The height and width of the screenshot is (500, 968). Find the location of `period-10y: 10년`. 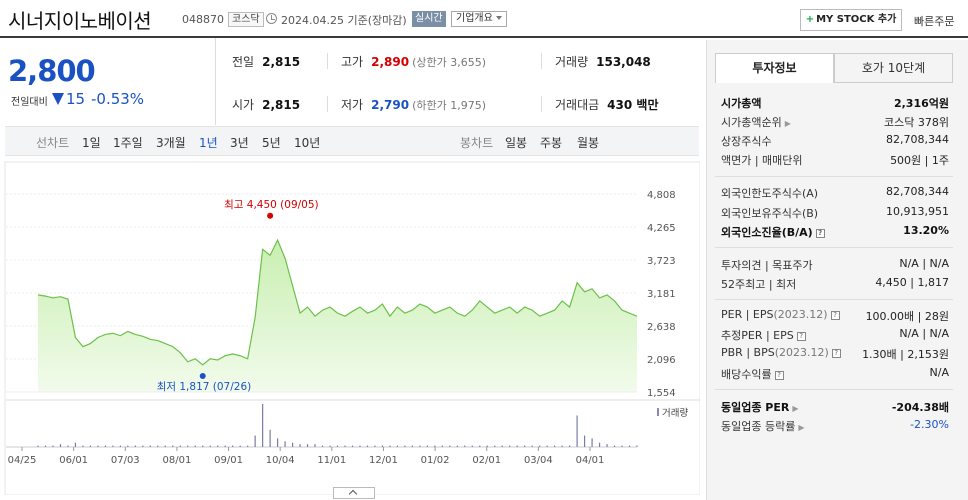

period-10y: 10년 is located at coordinates (307, 143).